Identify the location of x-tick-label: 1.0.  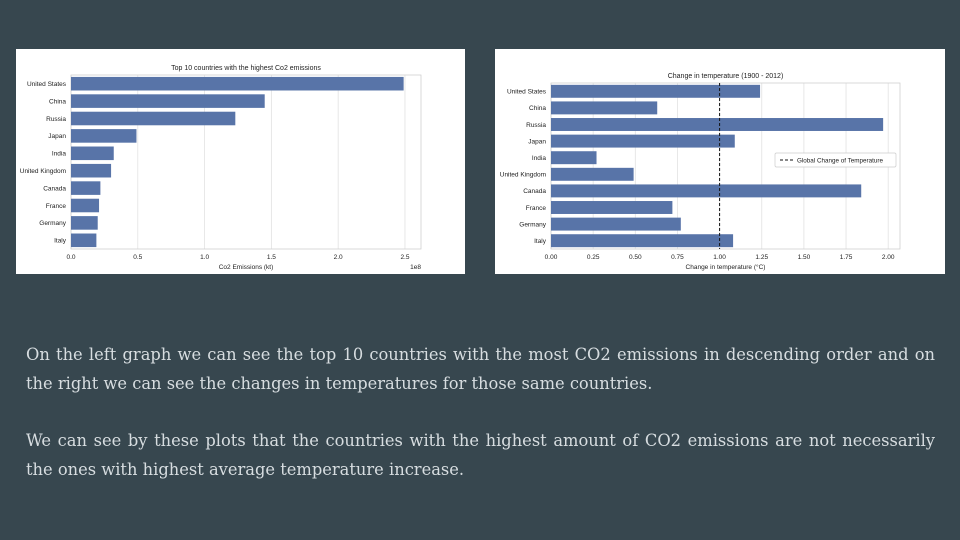
(204, 257).